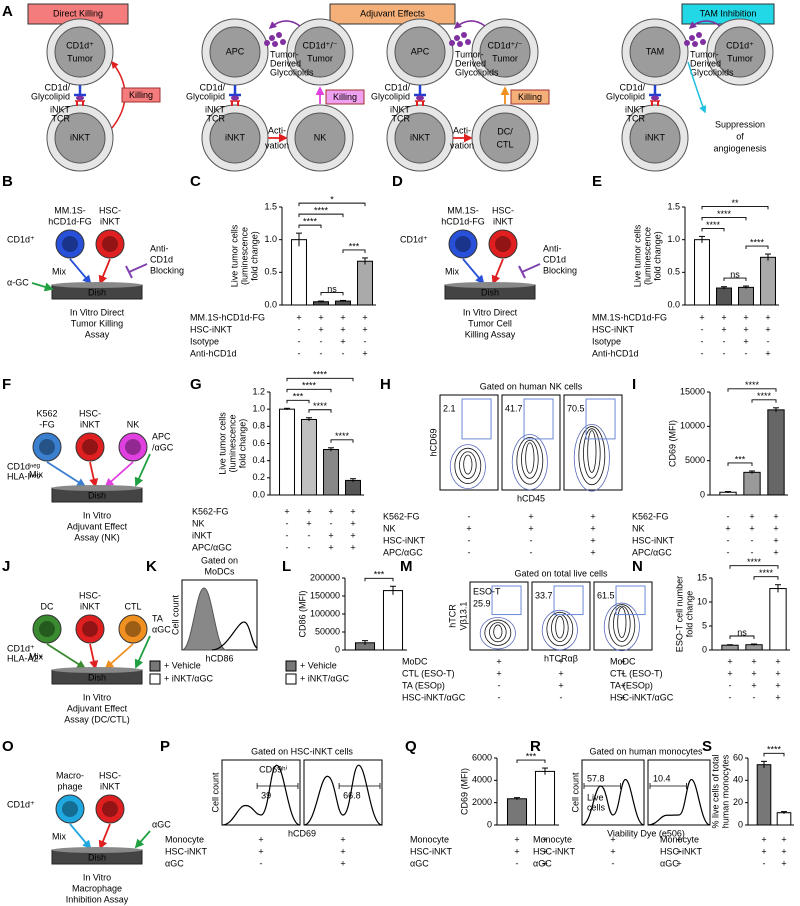  What do you see at coordinates (284, 24) in the screenshot?
I see `shape` at bounding box center [284, 24].